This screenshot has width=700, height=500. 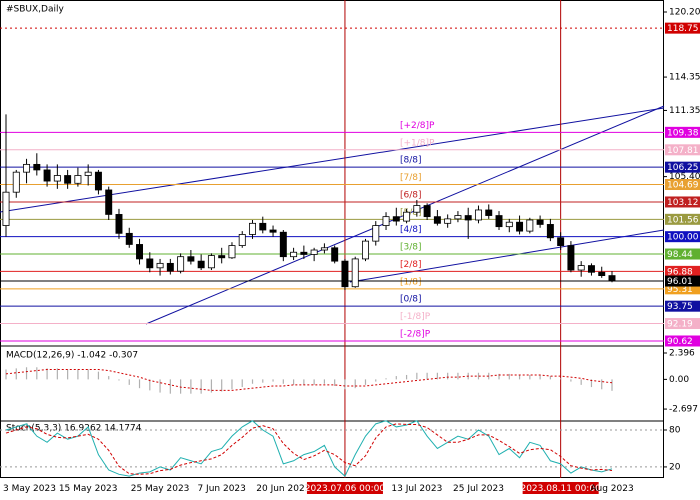 I want to click on level-name: [1/8], so click(x=411, y=282).